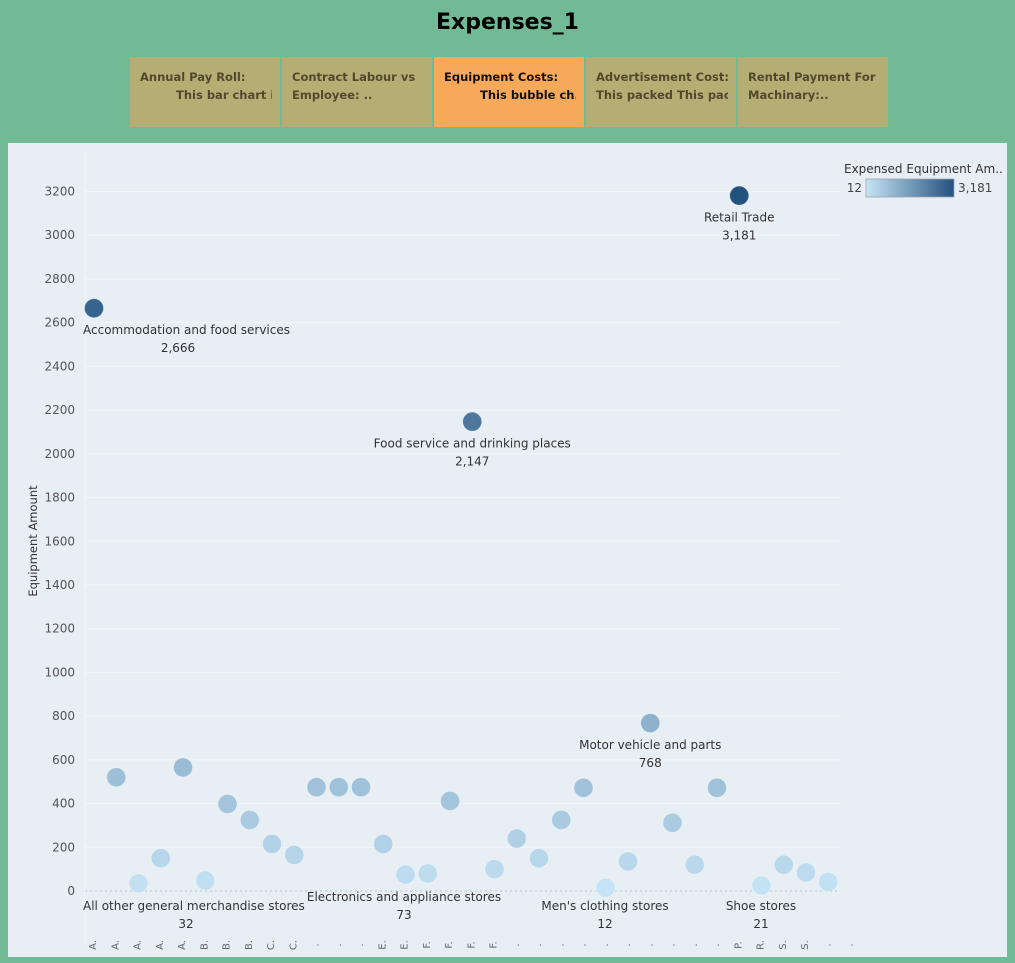 The height and width of the screenshot is (963, 1015). Describe the element at coordinates (662, 77) in the screenshot. I see `tab-title: Advertisement Cost:` at that location.